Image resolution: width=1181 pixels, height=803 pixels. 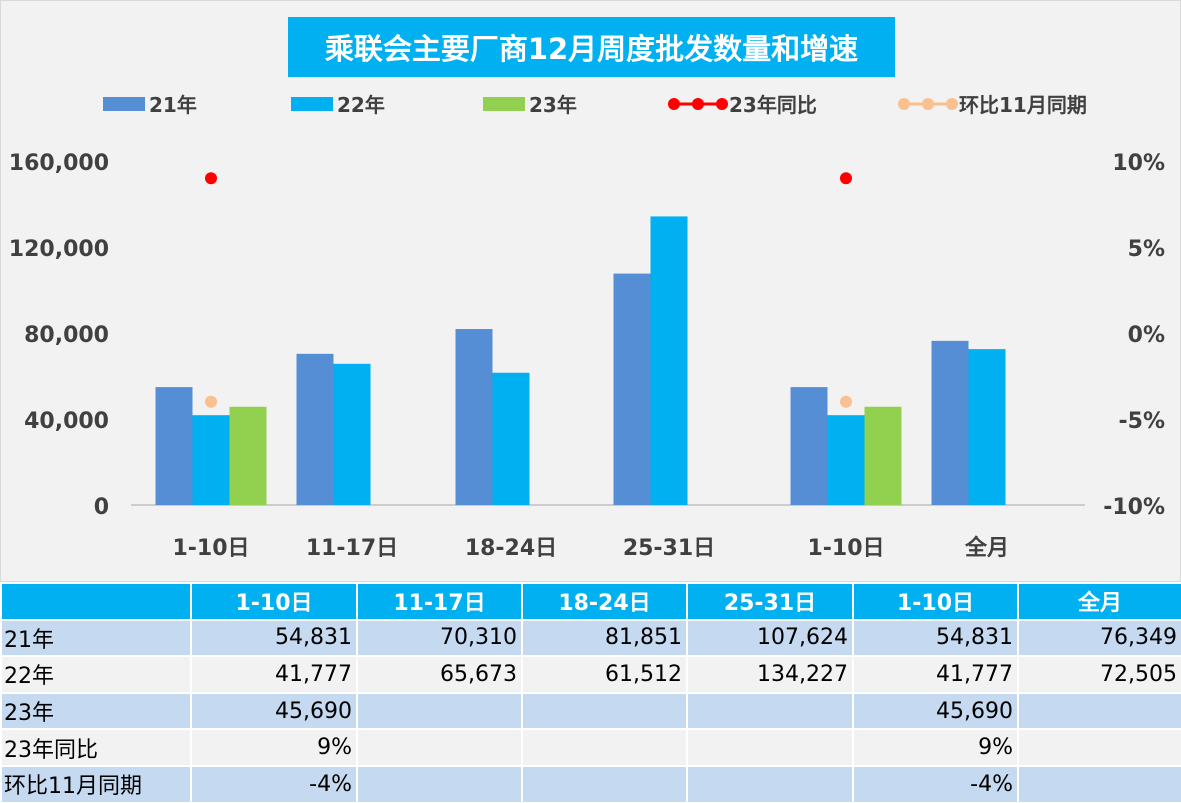 What do you see at coordinates (96, 711) in the screenshot?
I see `row-label: 23年` at bounding box center [96, 711].